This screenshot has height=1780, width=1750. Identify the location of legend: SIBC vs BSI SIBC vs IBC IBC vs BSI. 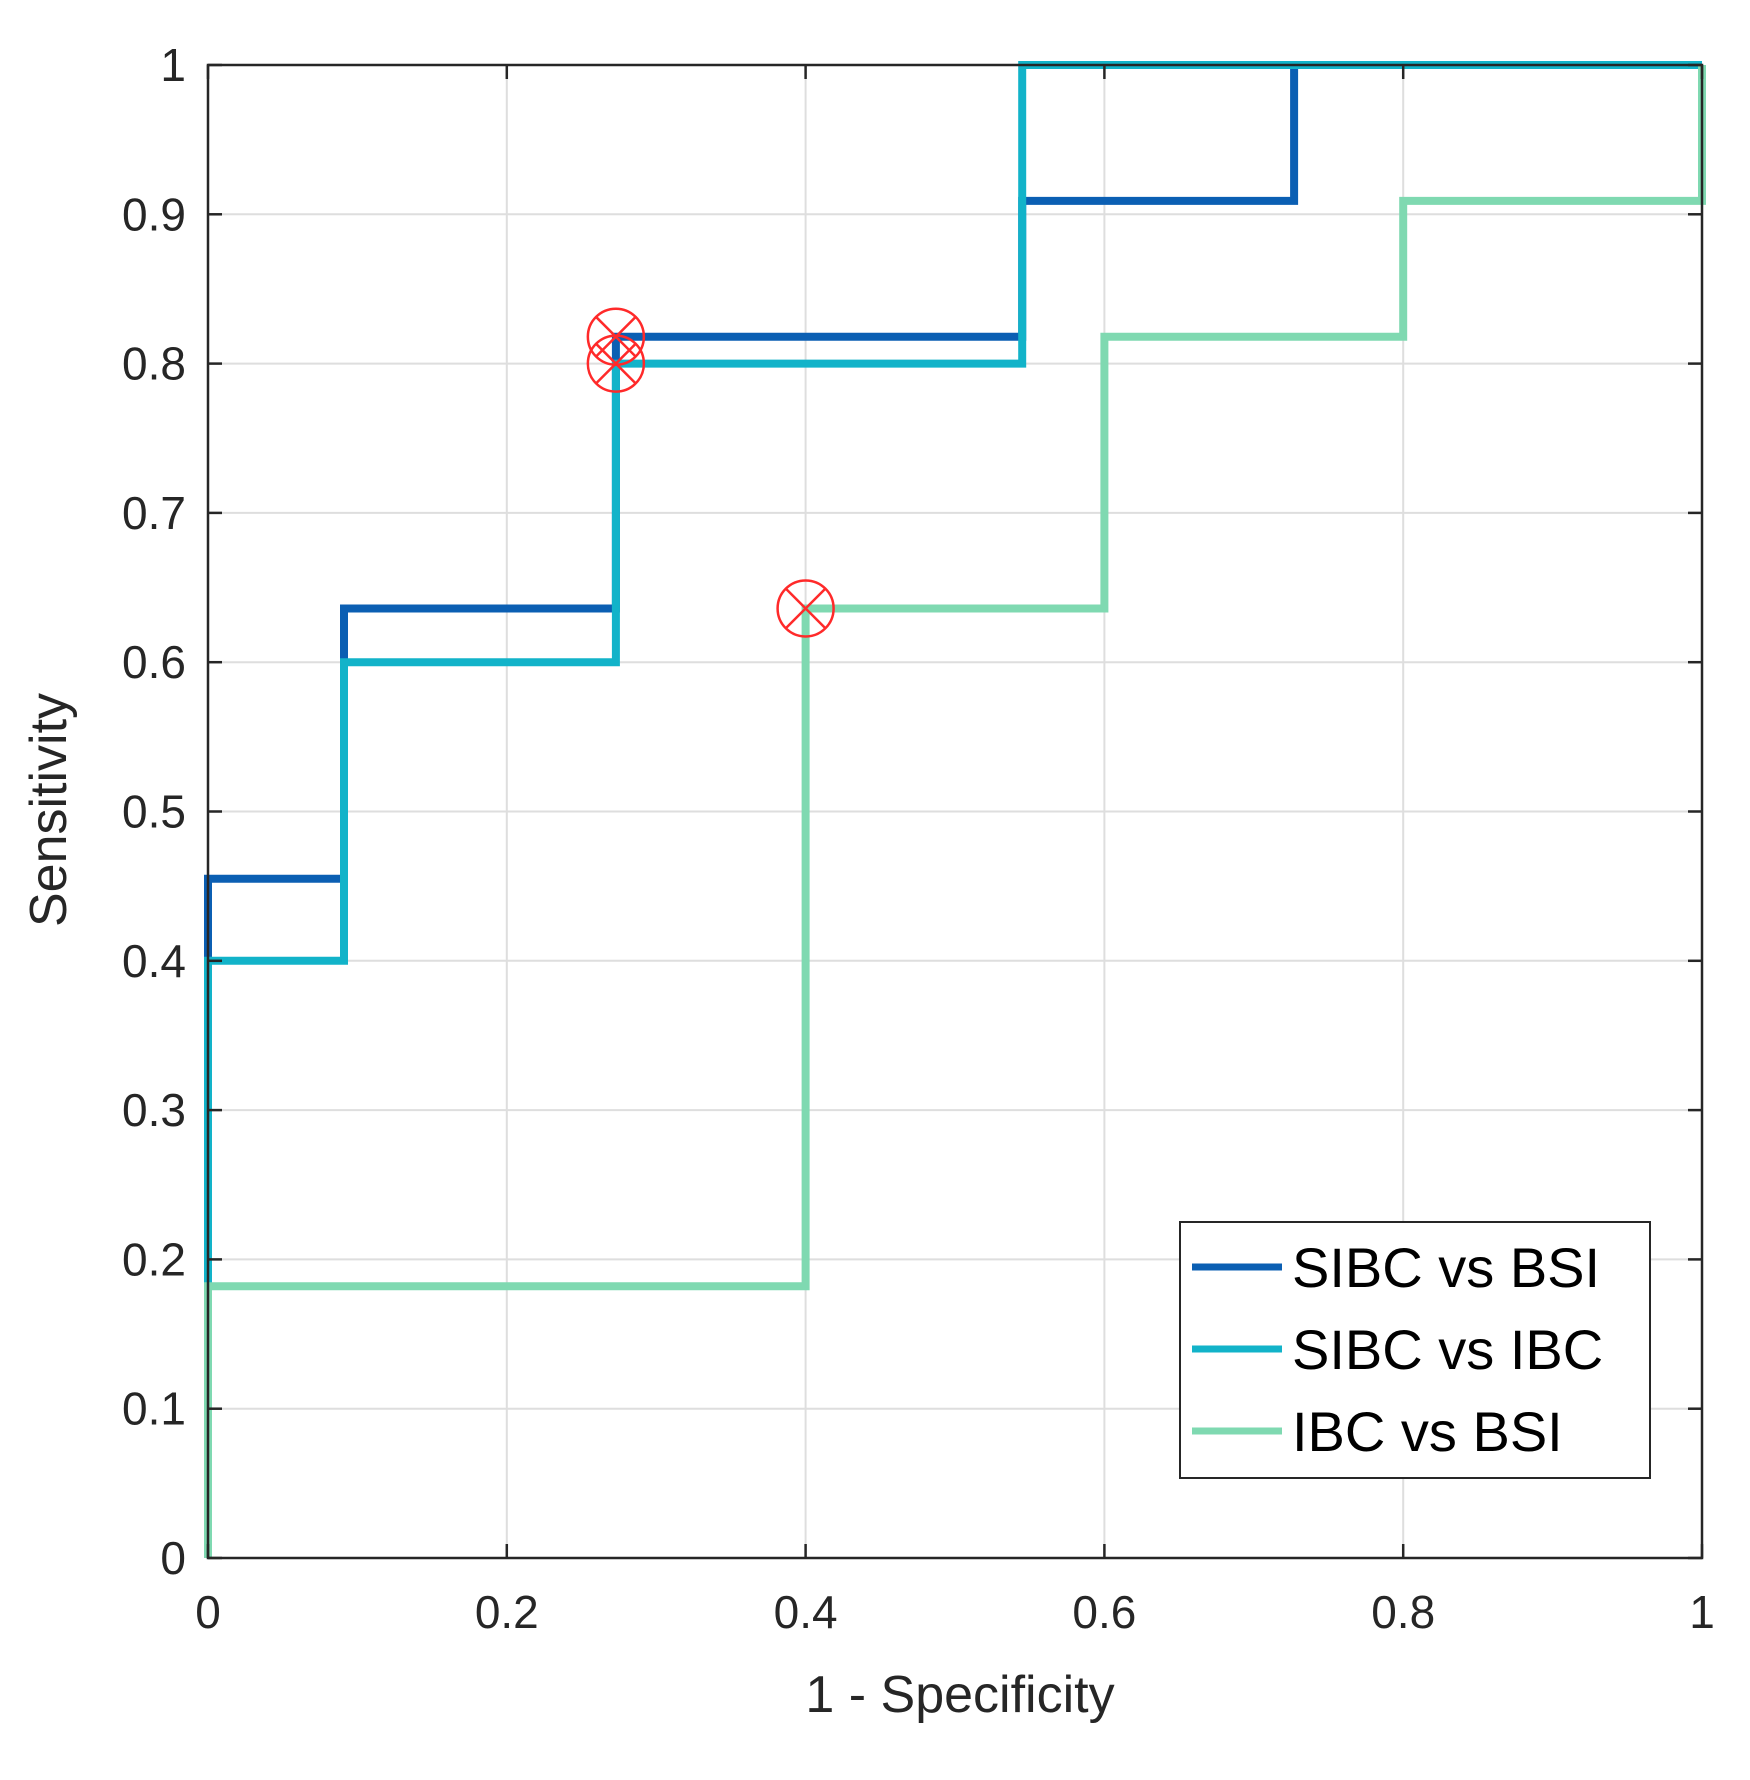
(1415, 1350).